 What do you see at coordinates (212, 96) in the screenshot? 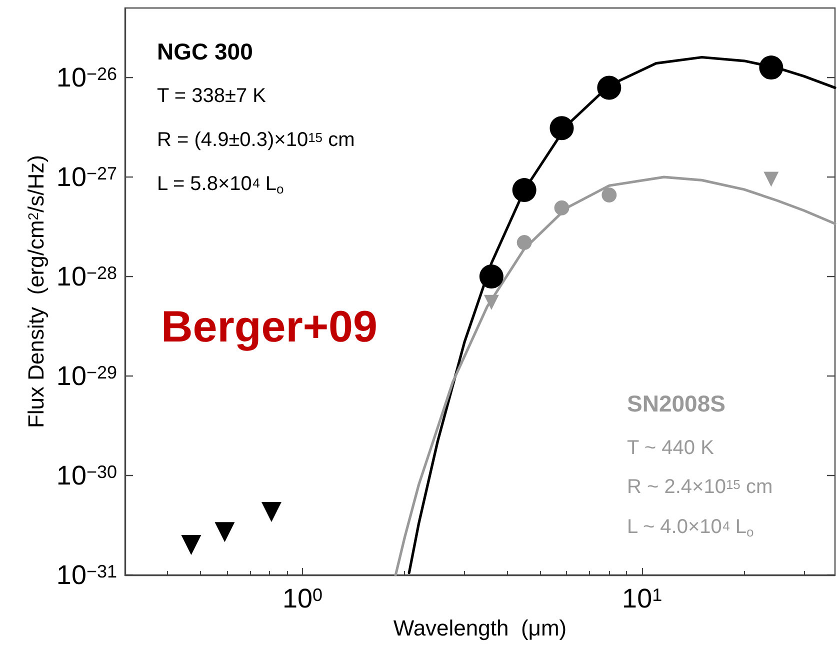
I see `annotation: T = 338±7 K` at bounding box center [212, 96].